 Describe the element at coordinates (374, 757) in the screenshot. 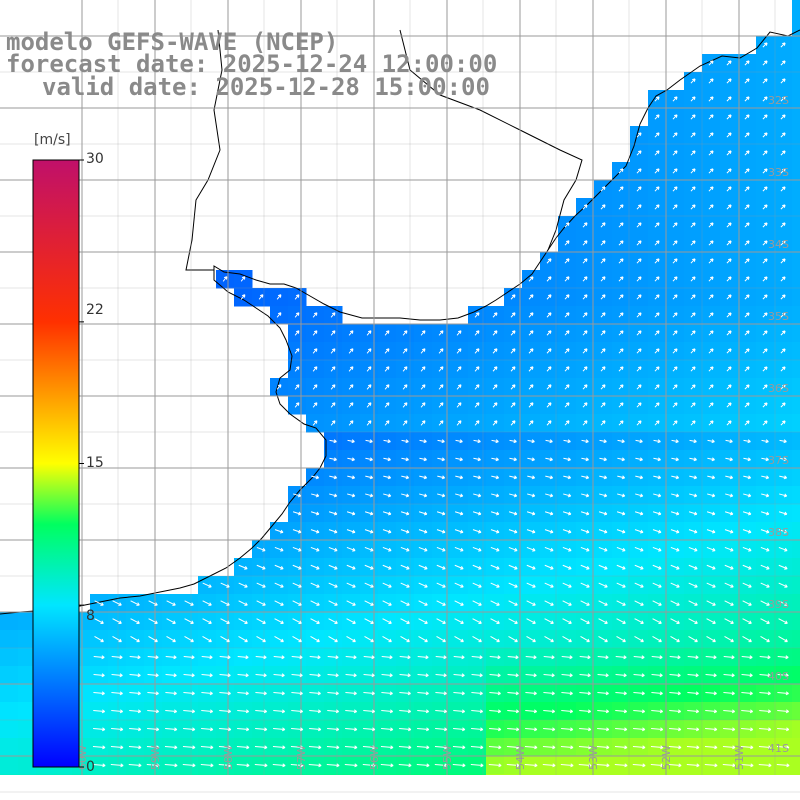

I see `longitude-label: 56W` at that location.